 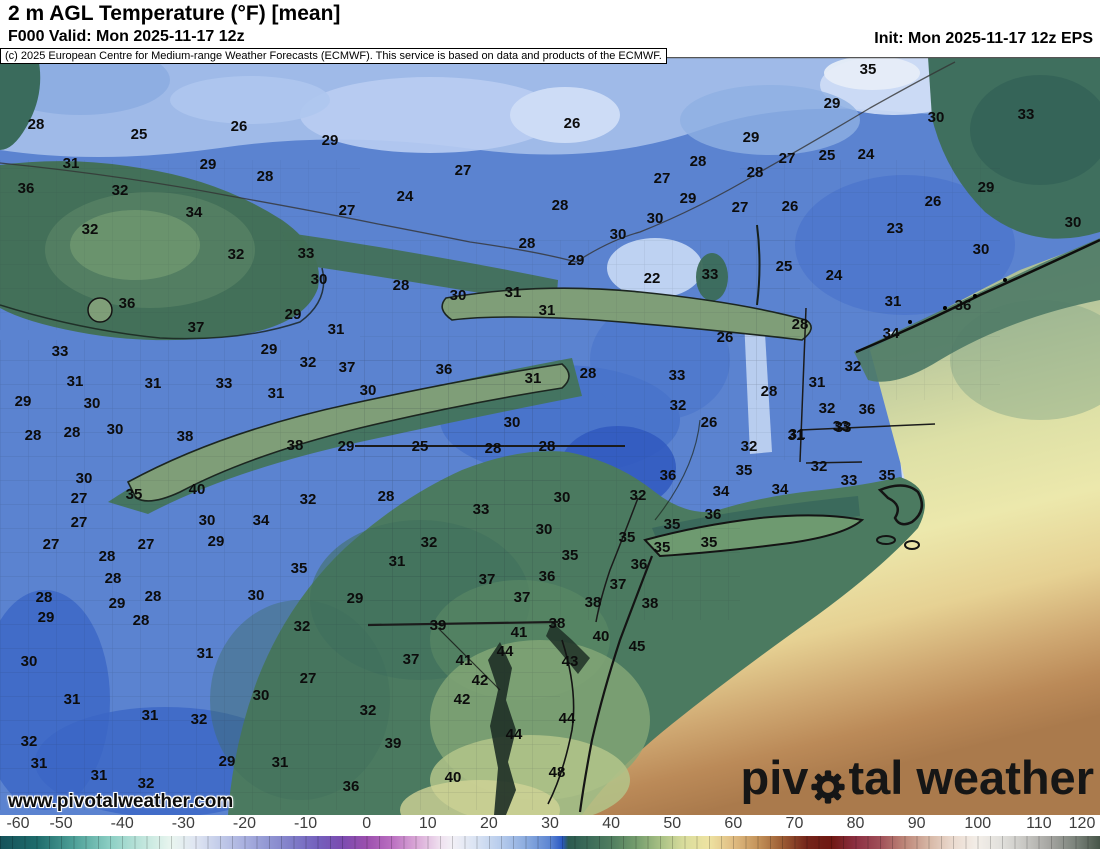 I want to click on colorbar, so click(x=550, y=842).